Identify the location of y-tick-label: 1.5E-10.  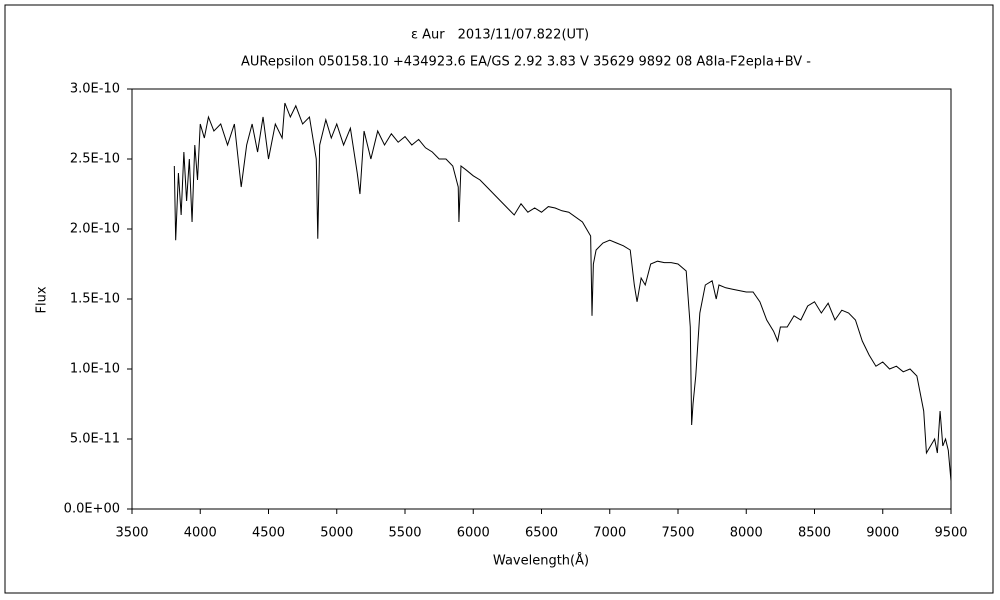
(95, 299).